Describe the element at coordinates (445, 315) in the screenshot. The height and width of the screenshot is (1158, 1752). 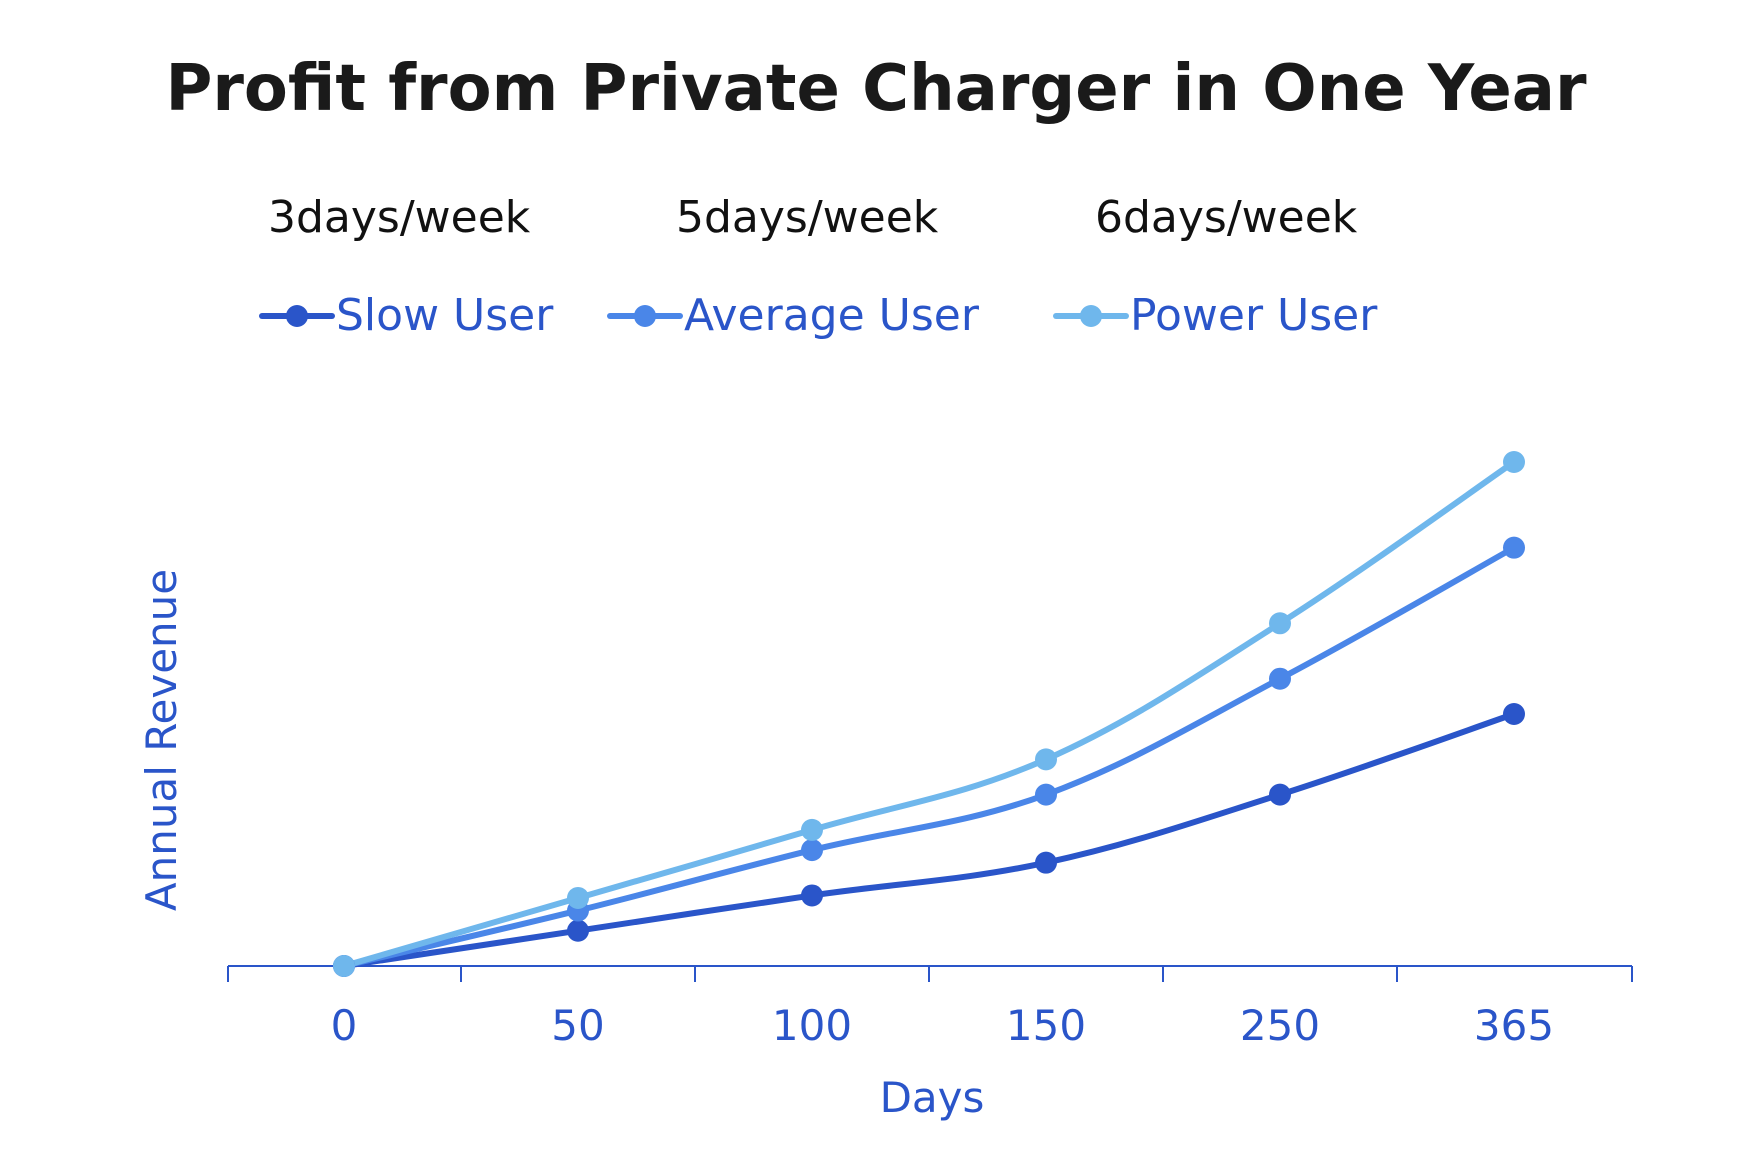
I see `legend-series-label: Slow User` at that location.